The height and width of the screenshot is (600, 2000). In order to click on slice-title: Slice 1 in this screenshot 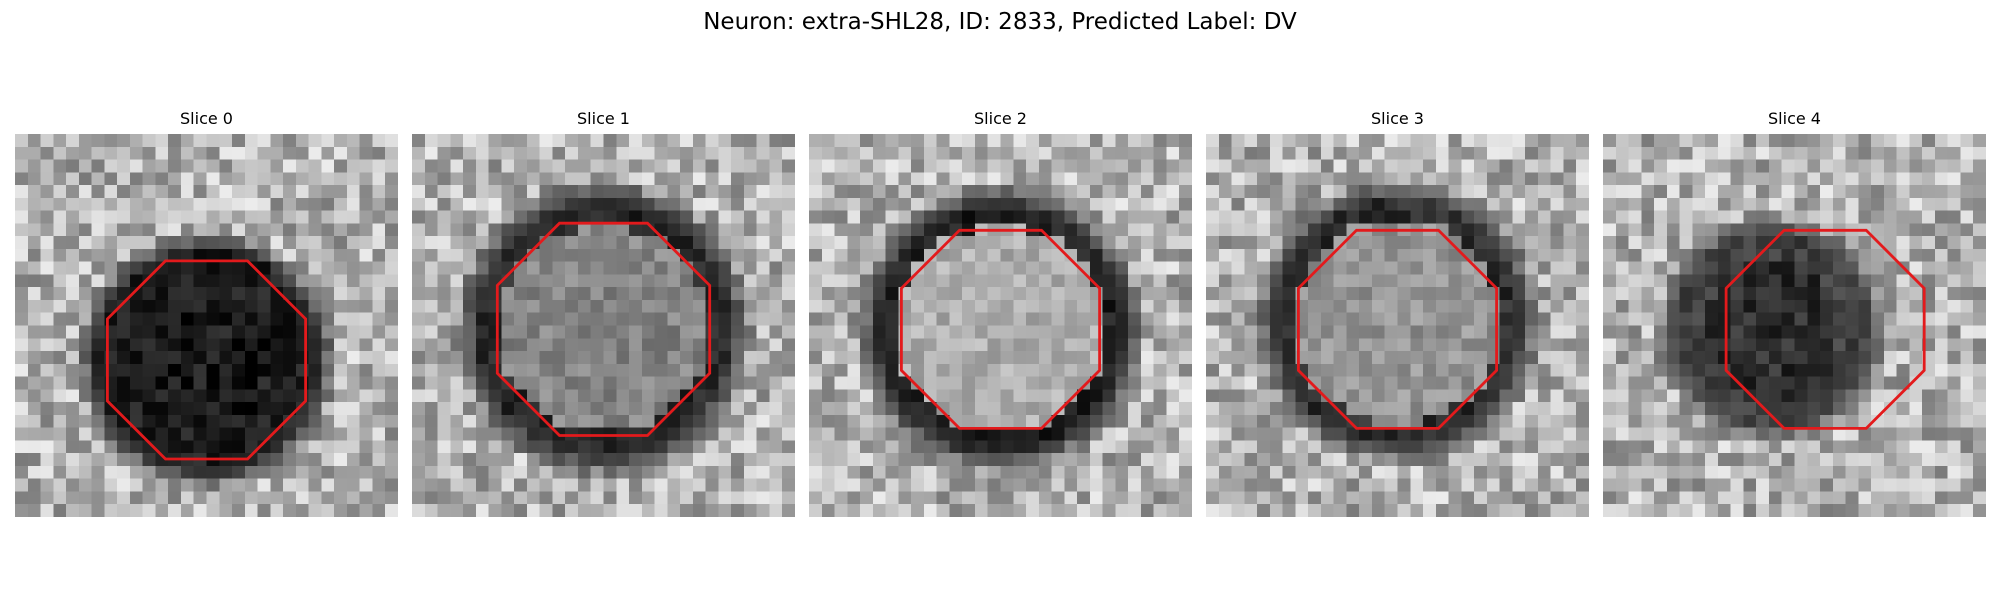, I will do `click(603, 118)`.